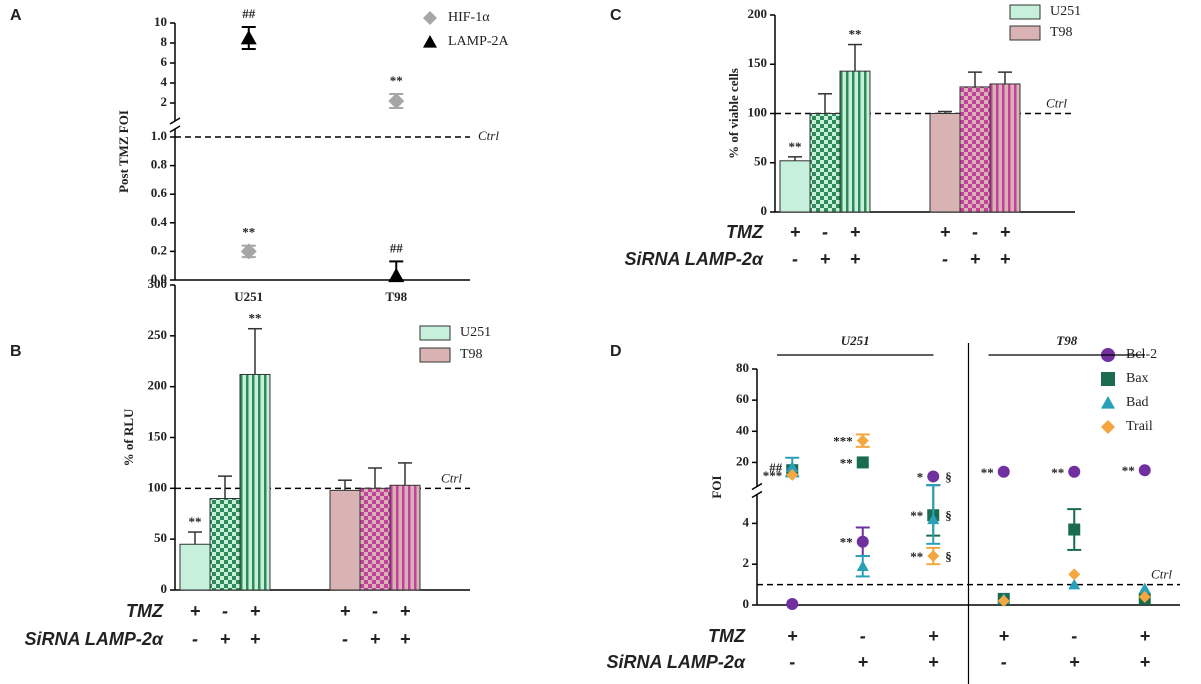 The width and height of the screenshot is (1201, 684). Describe the element at coordinates (616, 15) in the screenshot. I see `panel-label: C` at that location.